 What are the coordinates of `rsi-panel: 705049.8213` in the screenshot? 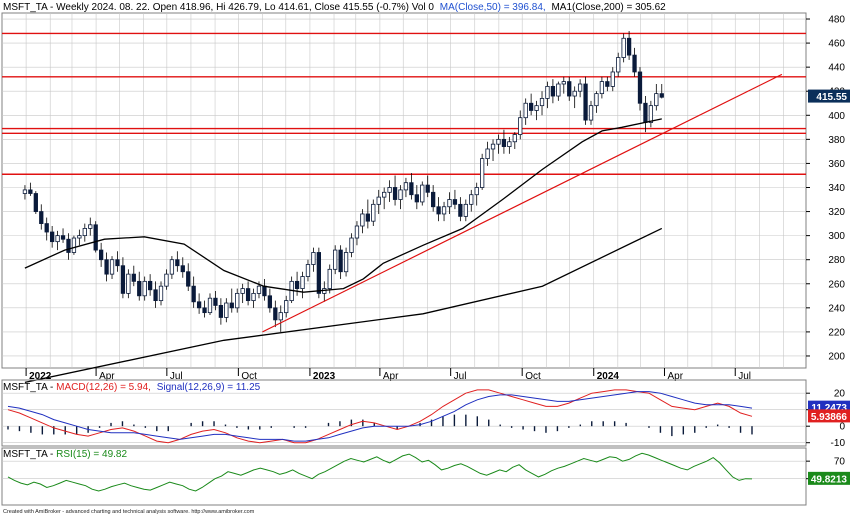 It's located at (425, 476).